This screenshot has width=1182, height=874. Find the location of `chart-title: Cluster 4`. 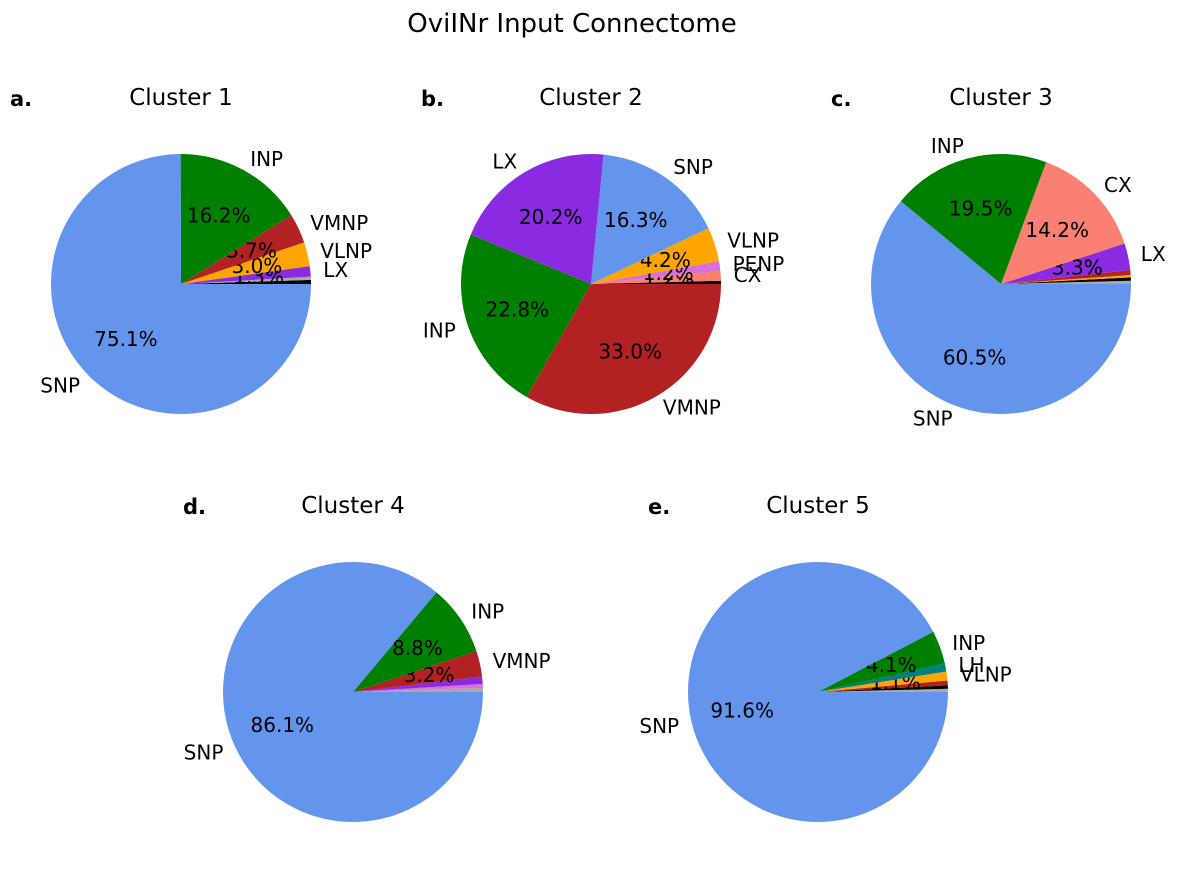

chart-title: Cluster 4 is located at coordinates (353, 506).